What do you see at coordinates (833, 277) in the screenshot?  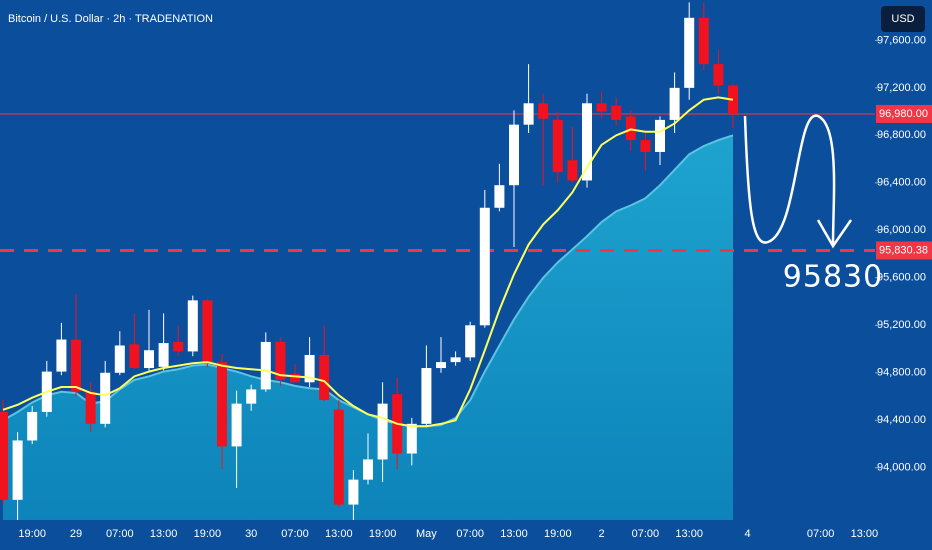 I see `annotation: 95830` at bounding box center [833, 277].